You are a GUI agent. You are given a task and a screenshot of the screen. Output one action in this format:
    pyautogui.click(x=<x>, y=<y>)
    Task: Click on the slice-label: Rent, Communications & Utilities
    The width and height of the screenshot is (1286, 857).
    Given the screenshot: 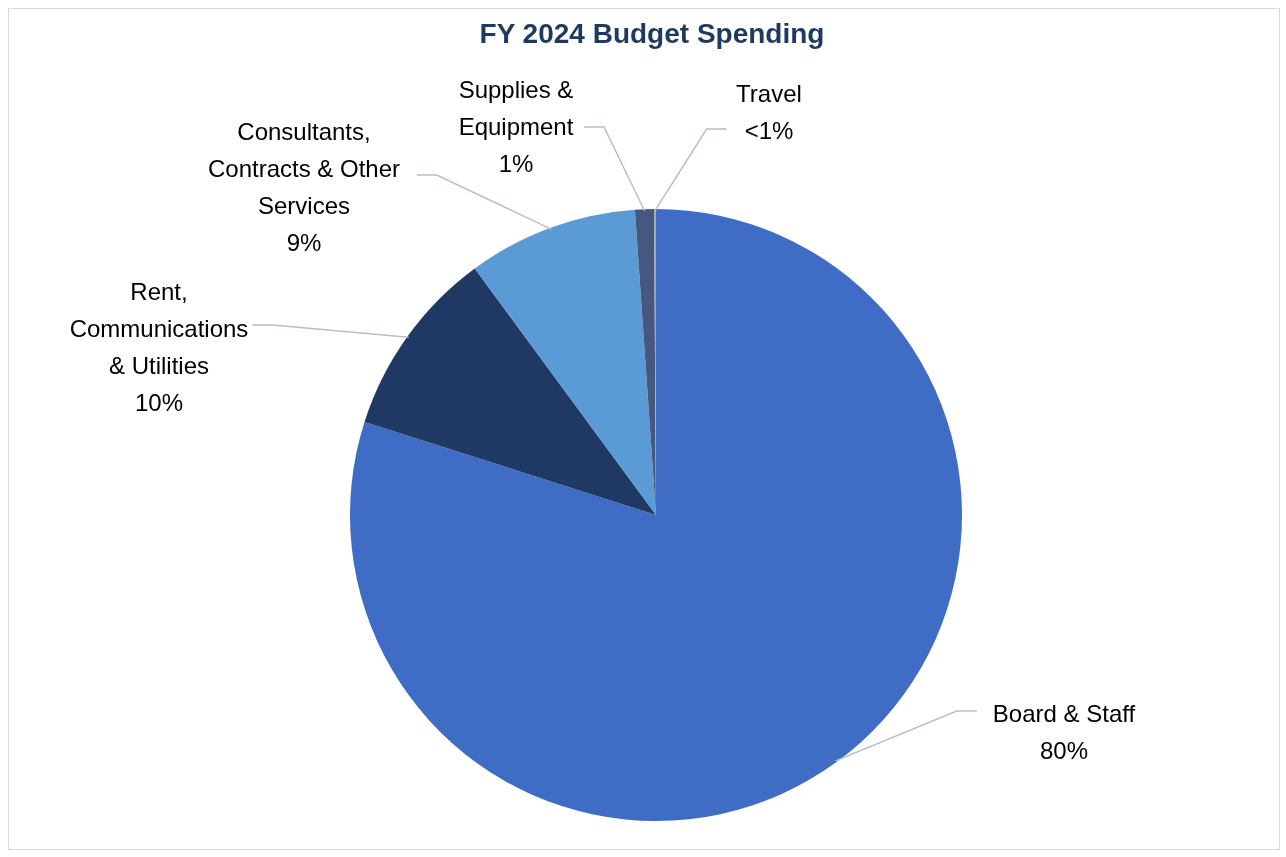 What is the action you would take?
    pyautogui.click(x=159, y=328)
    